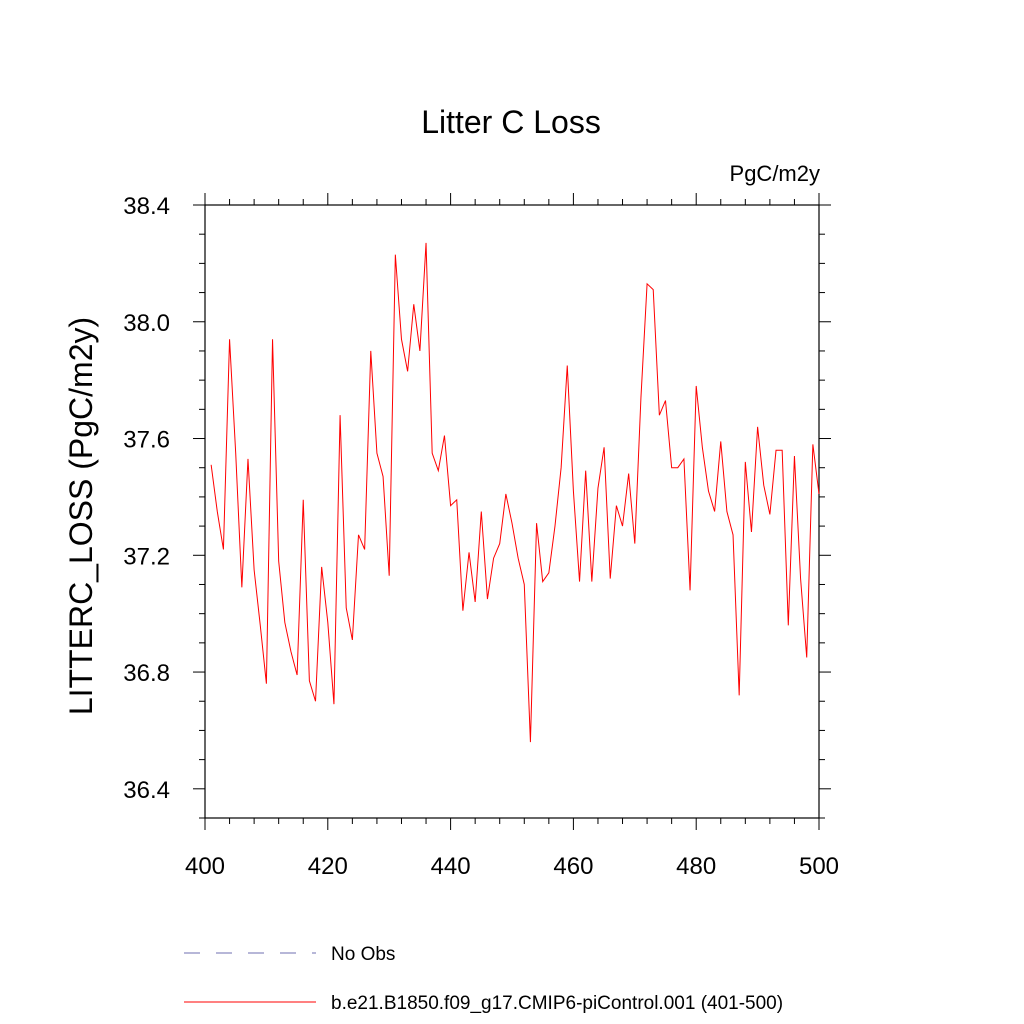  I want to click on y-tick-label: 36.4, so click(146, 790).